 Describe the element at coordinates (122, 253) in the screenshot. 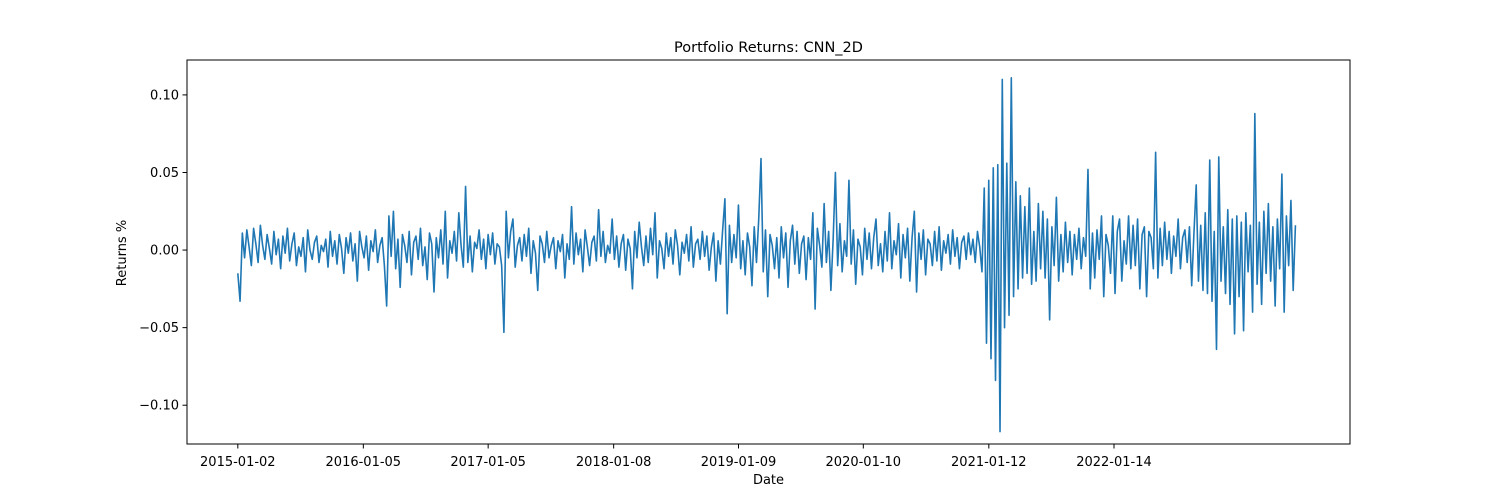

I see `y-axis-label: Returns %` at that location.